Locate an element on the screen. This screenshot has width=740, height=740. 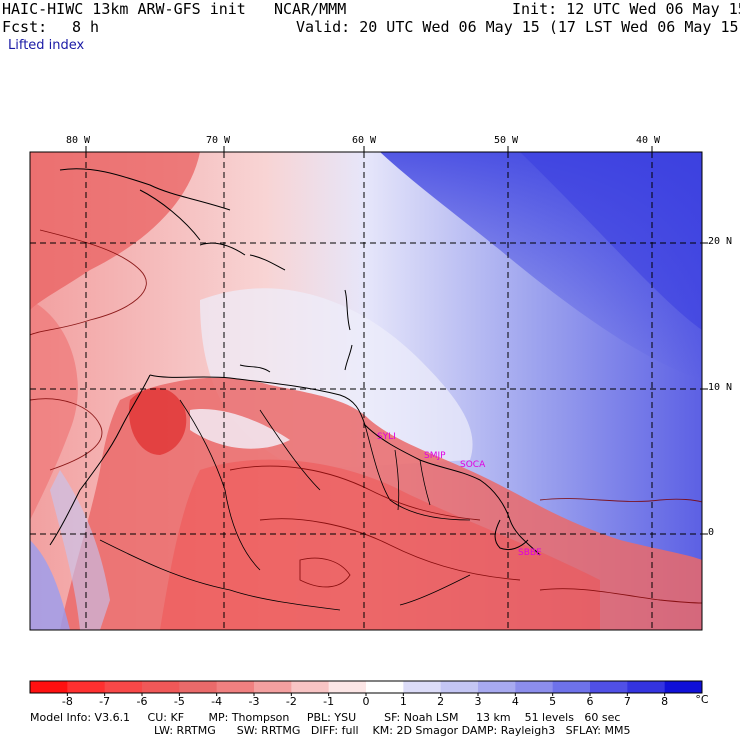
colorbar-label: -5 is located at coordinates (179, 701).